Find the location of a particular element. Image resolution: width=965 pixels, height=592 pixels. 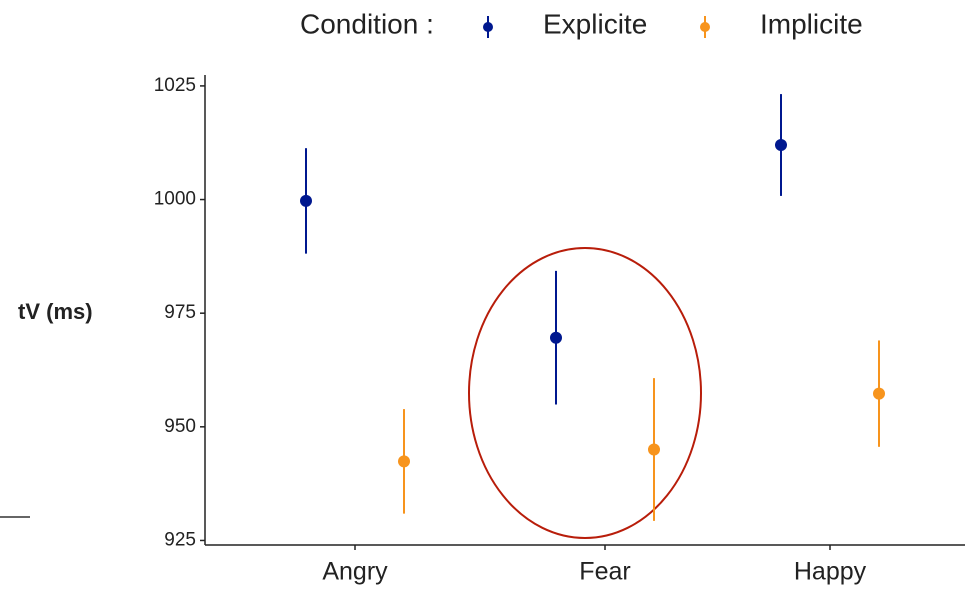

legend-label: Explicite is located at coordinates (595, 23).